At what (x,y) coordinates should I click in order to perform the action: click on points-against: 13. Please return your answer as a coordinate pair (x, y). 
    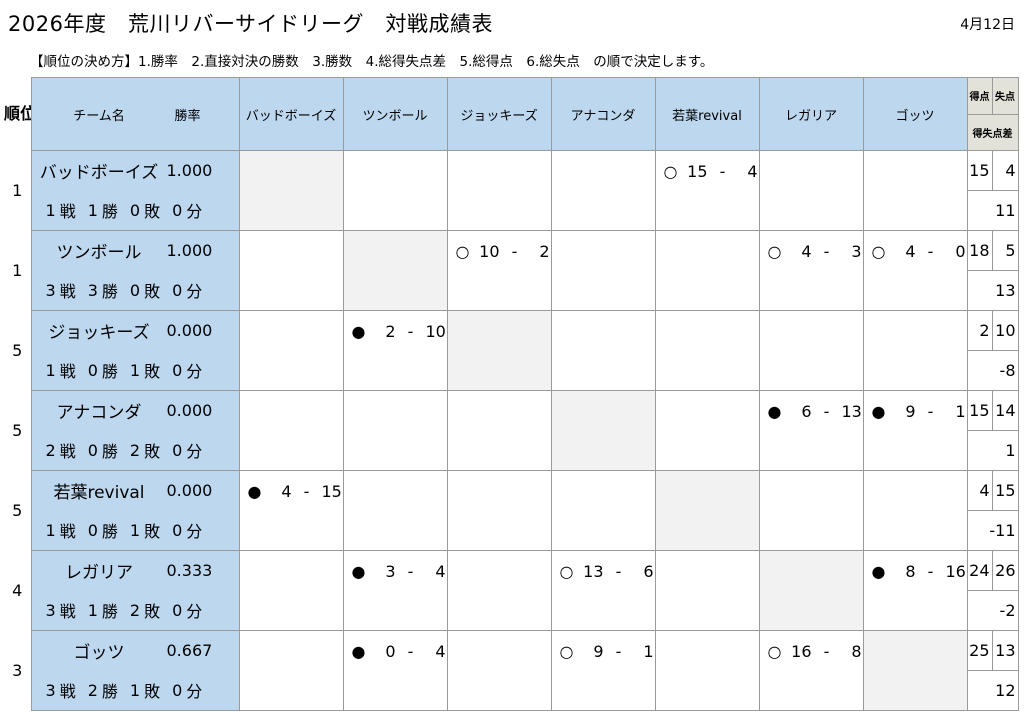
    Looking at the image, I should click on (1005, 650).